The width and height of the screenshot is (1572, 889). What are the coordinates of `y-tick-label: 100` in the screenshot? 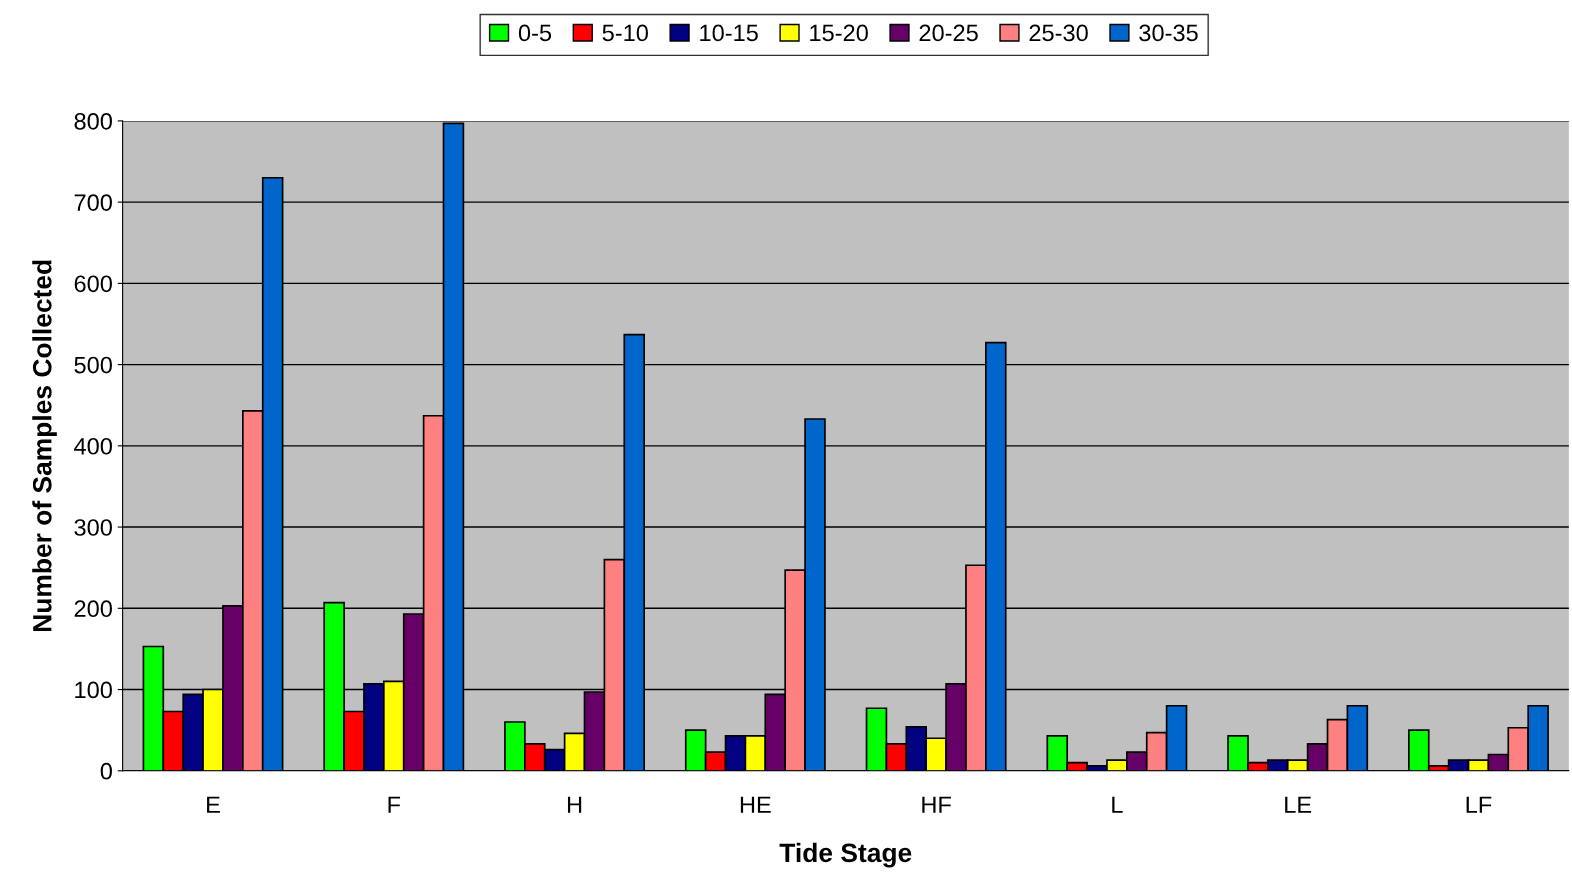 It's located at (93, 690).